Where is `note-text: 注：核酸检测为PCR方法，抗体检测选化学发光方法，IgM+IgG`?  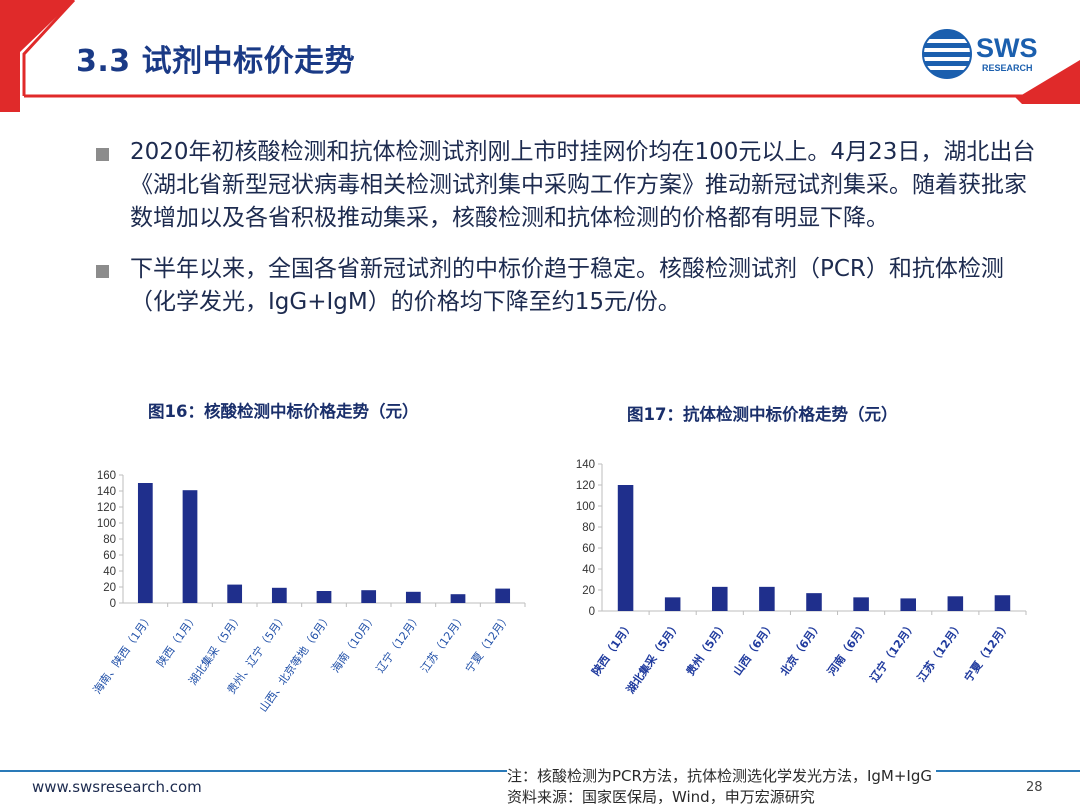 note-text: 注：核酸检测为PCR方法，抗体检测选化学发光方法，IgM+IgG is located at coordinates (719, 776).